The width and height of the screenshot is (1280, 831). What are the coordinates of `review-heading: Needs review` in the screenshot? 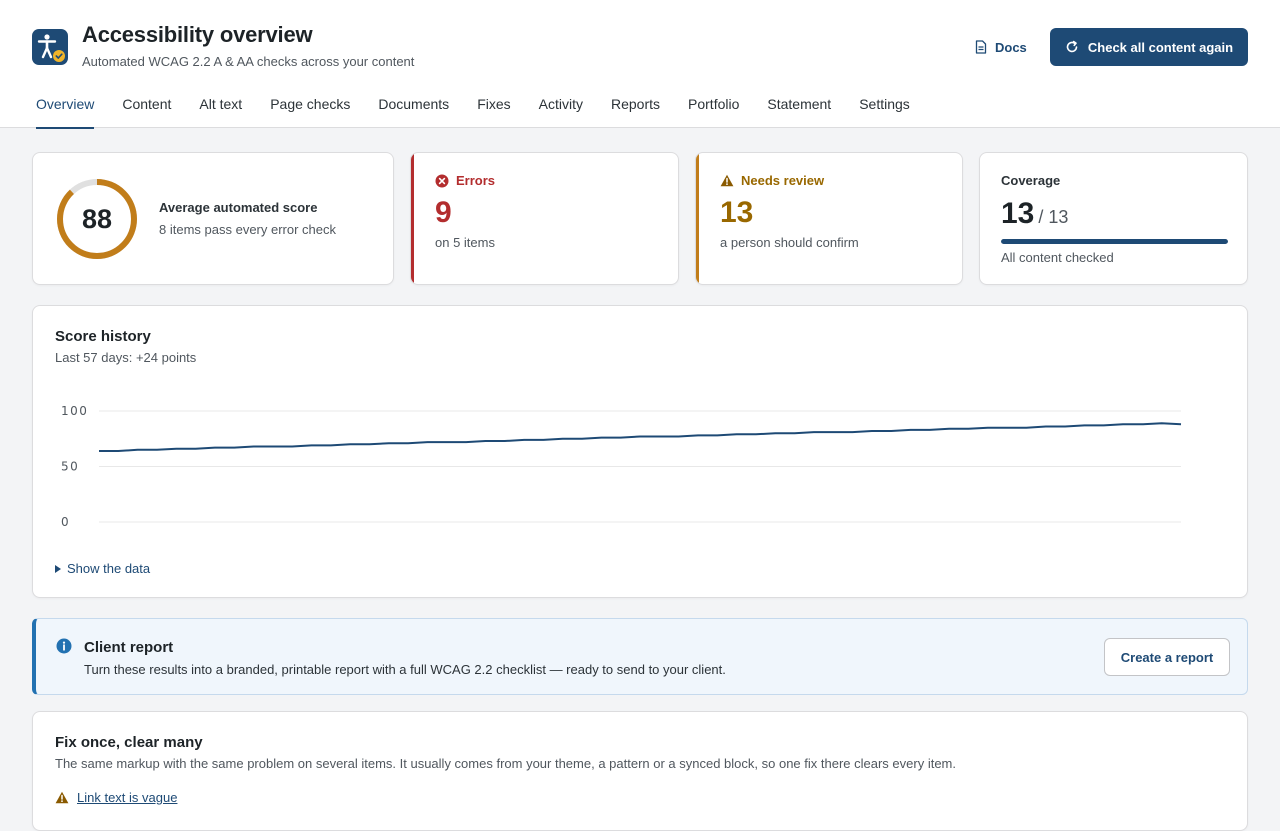 It's located at (772, 180).